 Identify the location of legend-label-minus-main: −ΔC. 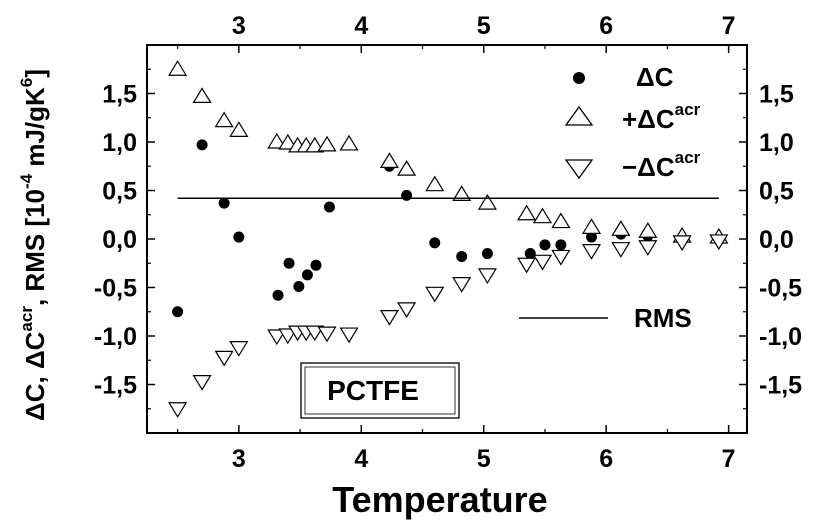
(648, 167).